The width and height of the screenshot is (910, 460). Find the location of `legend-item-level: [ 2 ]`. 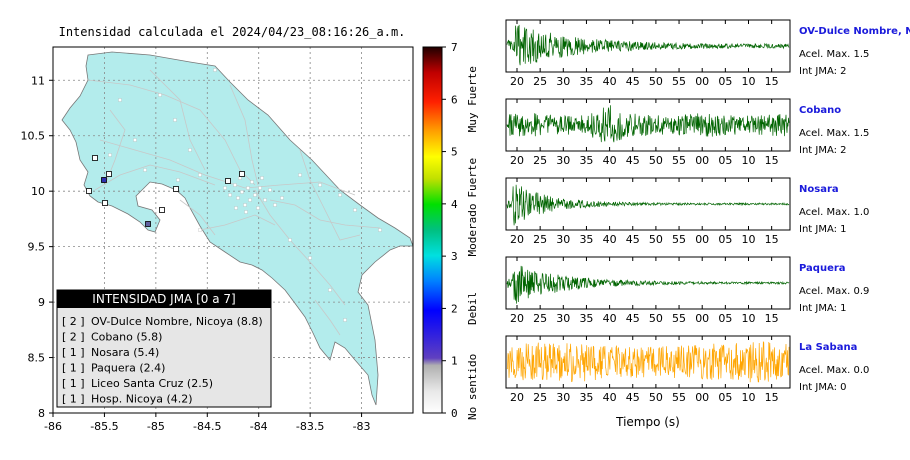

legend-item-level: [ 2 ] is located at coordinates (73, 321).